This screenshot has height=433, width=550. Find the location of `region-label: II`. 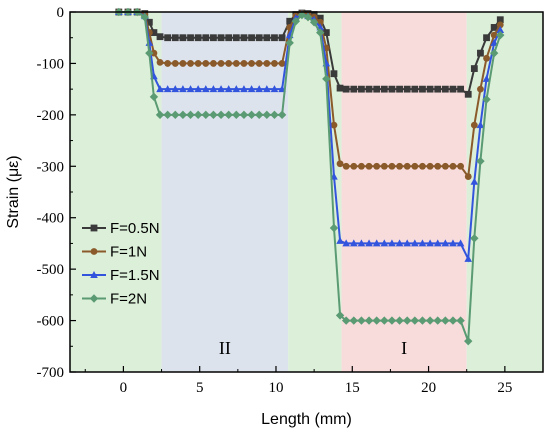

region-label: II is located at coordinates (225, 348).